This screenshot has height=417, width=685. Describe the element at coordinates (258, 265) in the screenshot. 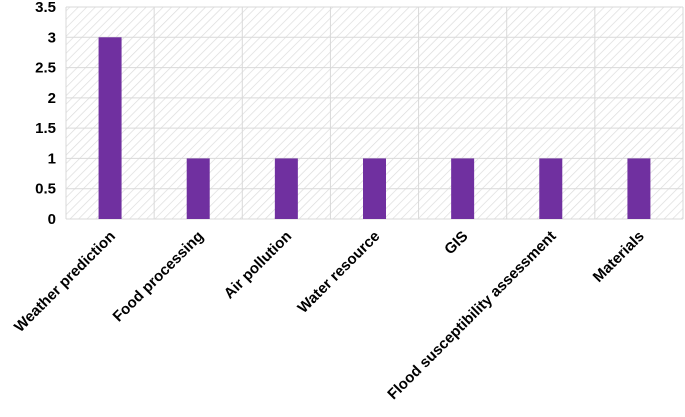

I see `x-tick-label-2: Air pollution` at that location.